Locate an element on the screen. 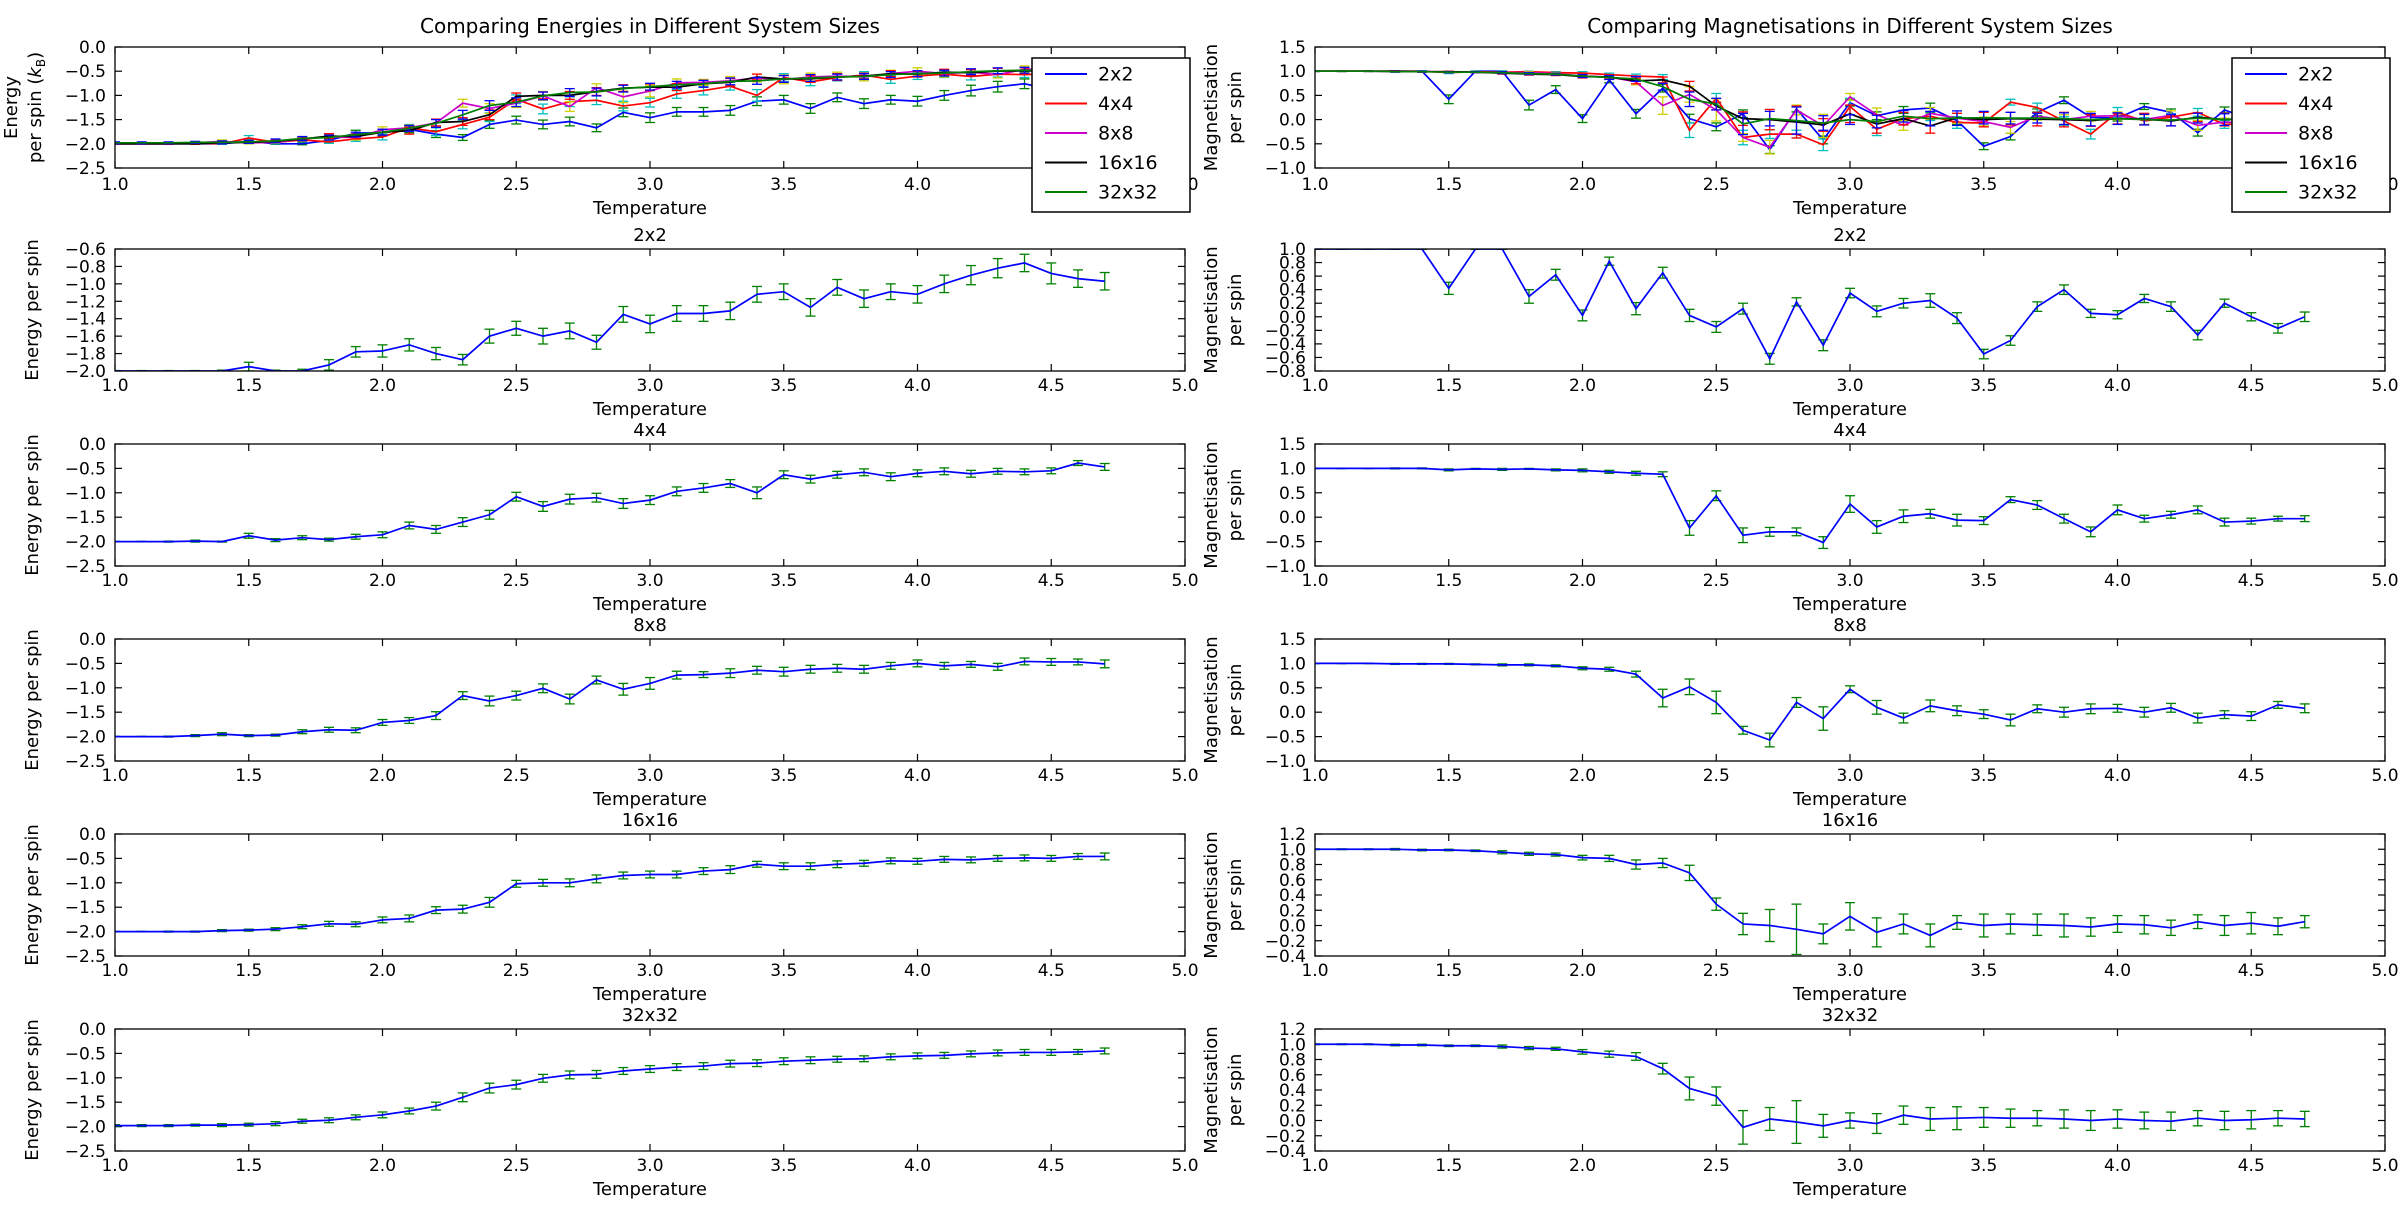  legend-label-4x4: 4x4 is located at coordinates (1115, 104).